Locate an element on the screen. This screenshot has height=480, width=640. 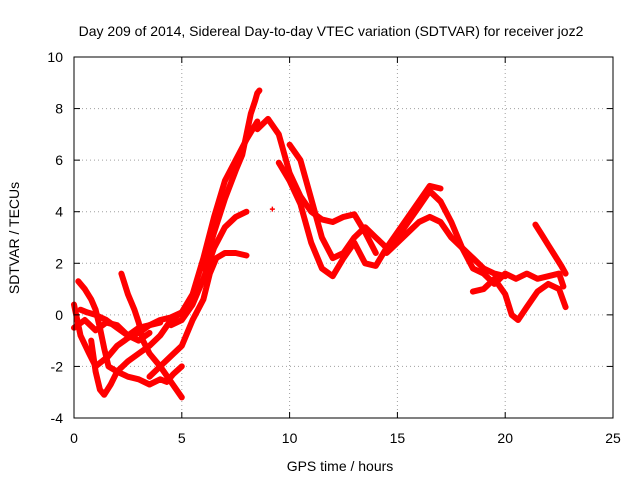
y-tick-label: 10 is located at coordinates (55, 57).